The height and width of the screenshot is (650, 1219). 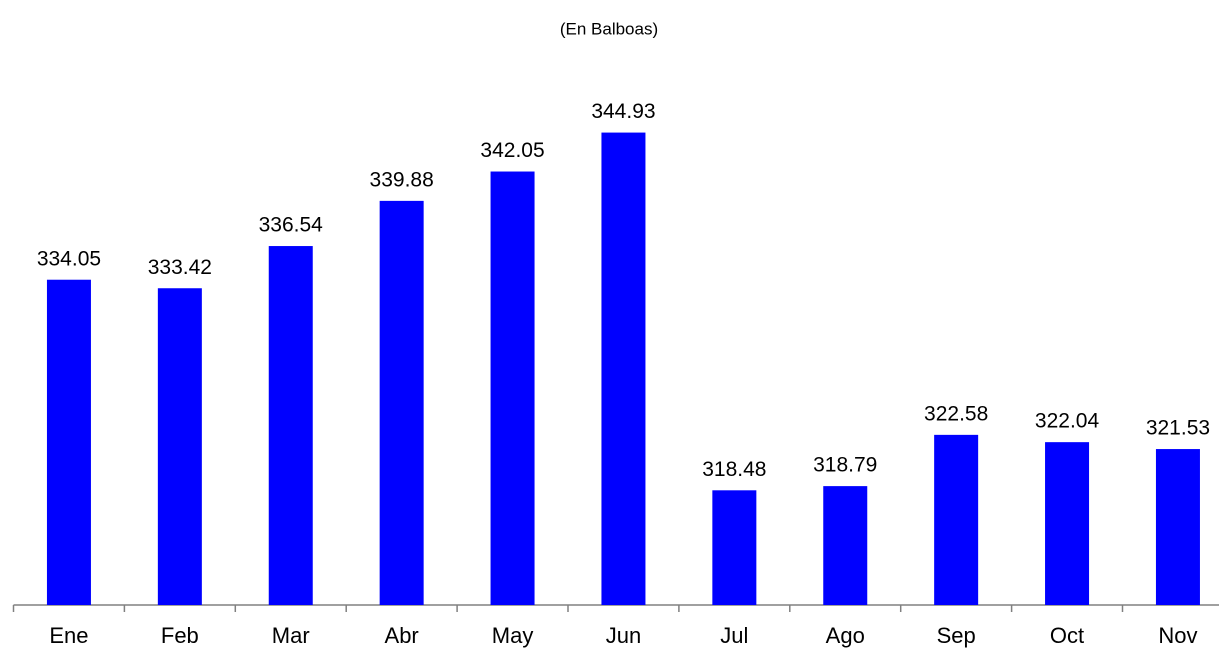 What do you see at coordinates (1177, 635) in the screenshot?
I see `x-tick-label: Nov` at bounding box center [1177, 635].